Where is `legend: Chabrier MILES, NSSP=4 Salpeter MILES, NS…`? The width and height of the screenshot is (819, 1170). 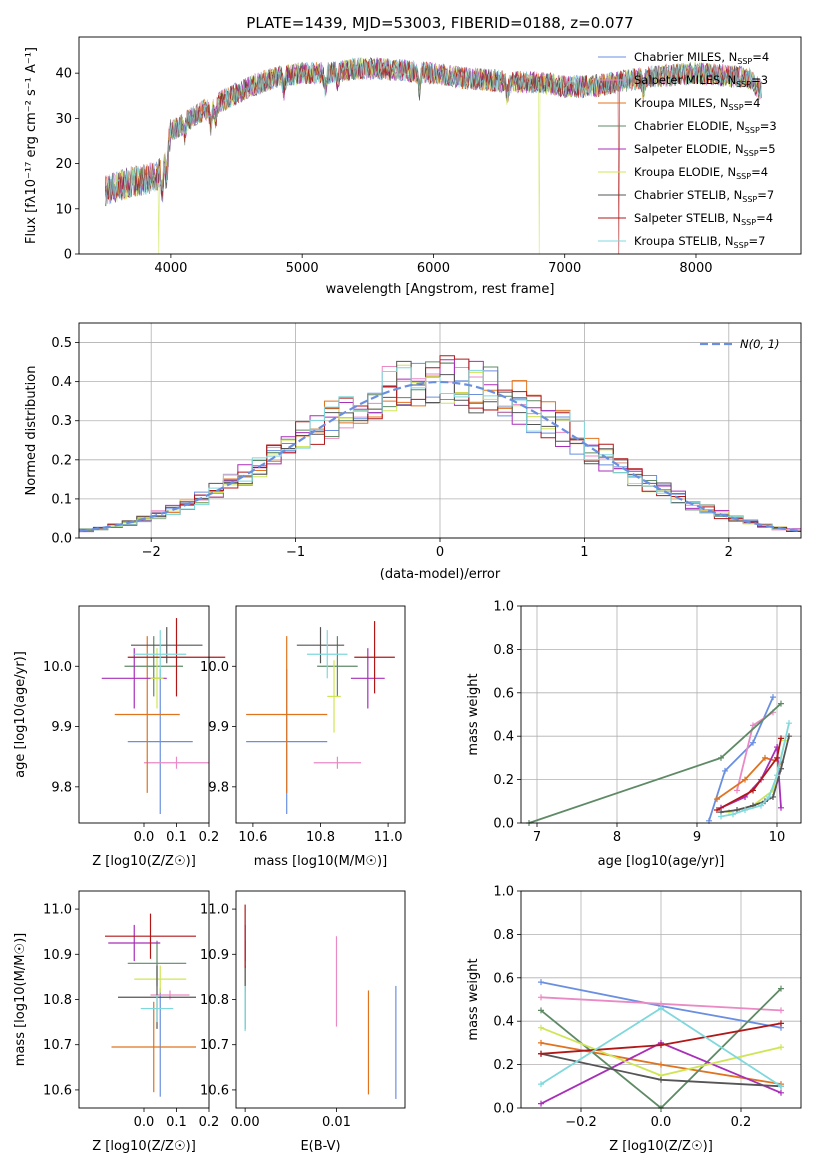
legend: Chabrier MILES, NSSP=4 Salpeter MILES, NS… is located at coordinates (687, 150).